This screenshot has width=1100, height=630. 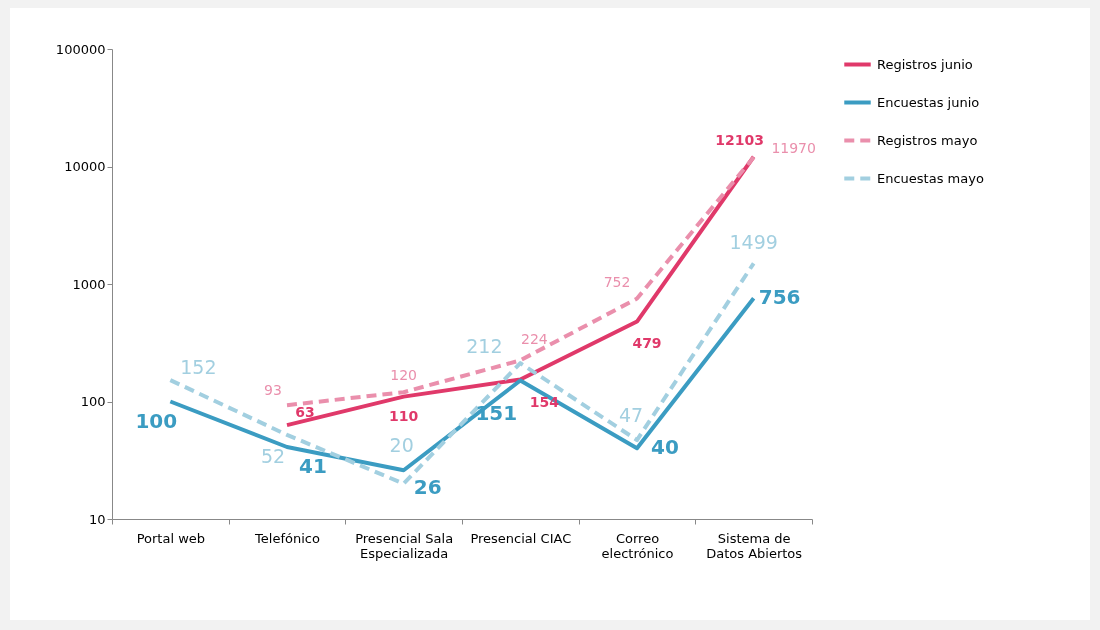 What do you see at coordinates (171, 538) in the screenshot?
I see `x-tick-label: Portal web` at bounding box center [171, 538].